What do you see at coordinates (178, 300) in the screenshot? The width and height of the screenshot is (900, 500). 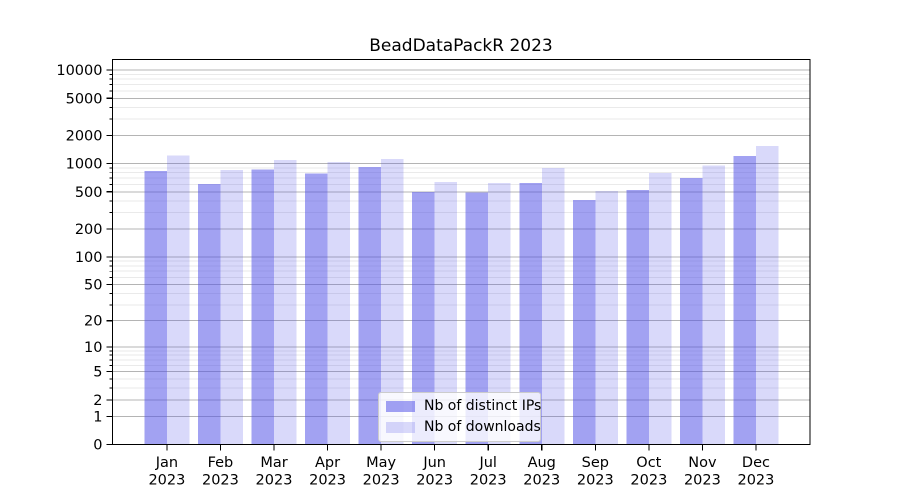 I see `bar-downloads-jan` at bounding box center [178, 300].